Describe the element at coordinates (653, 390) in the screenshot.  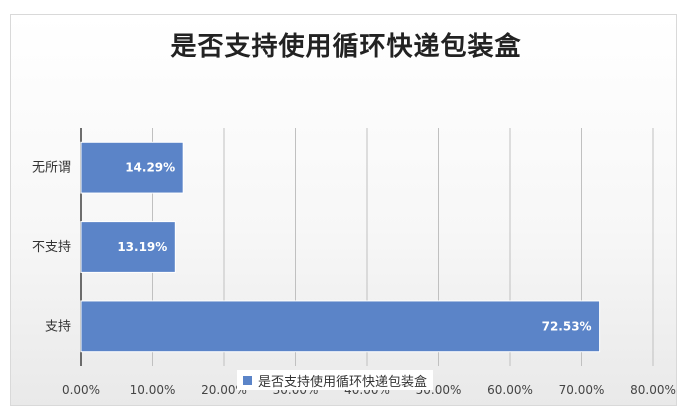
I see `x-tick-label: 80.00%` at that location.